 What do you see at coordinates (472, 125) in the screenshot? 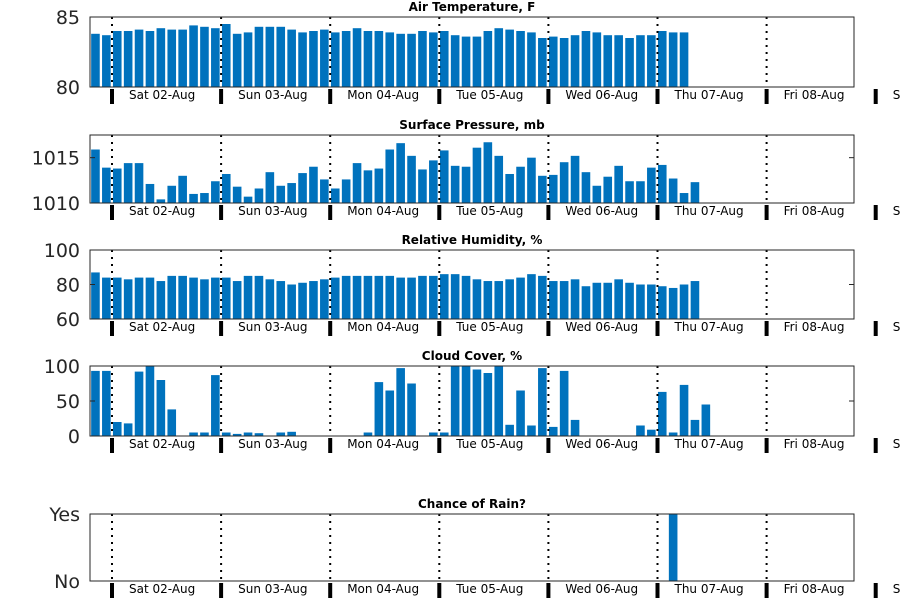
I see `chart-title: Surface Pressure, mb` at bounding box center [472, 125].